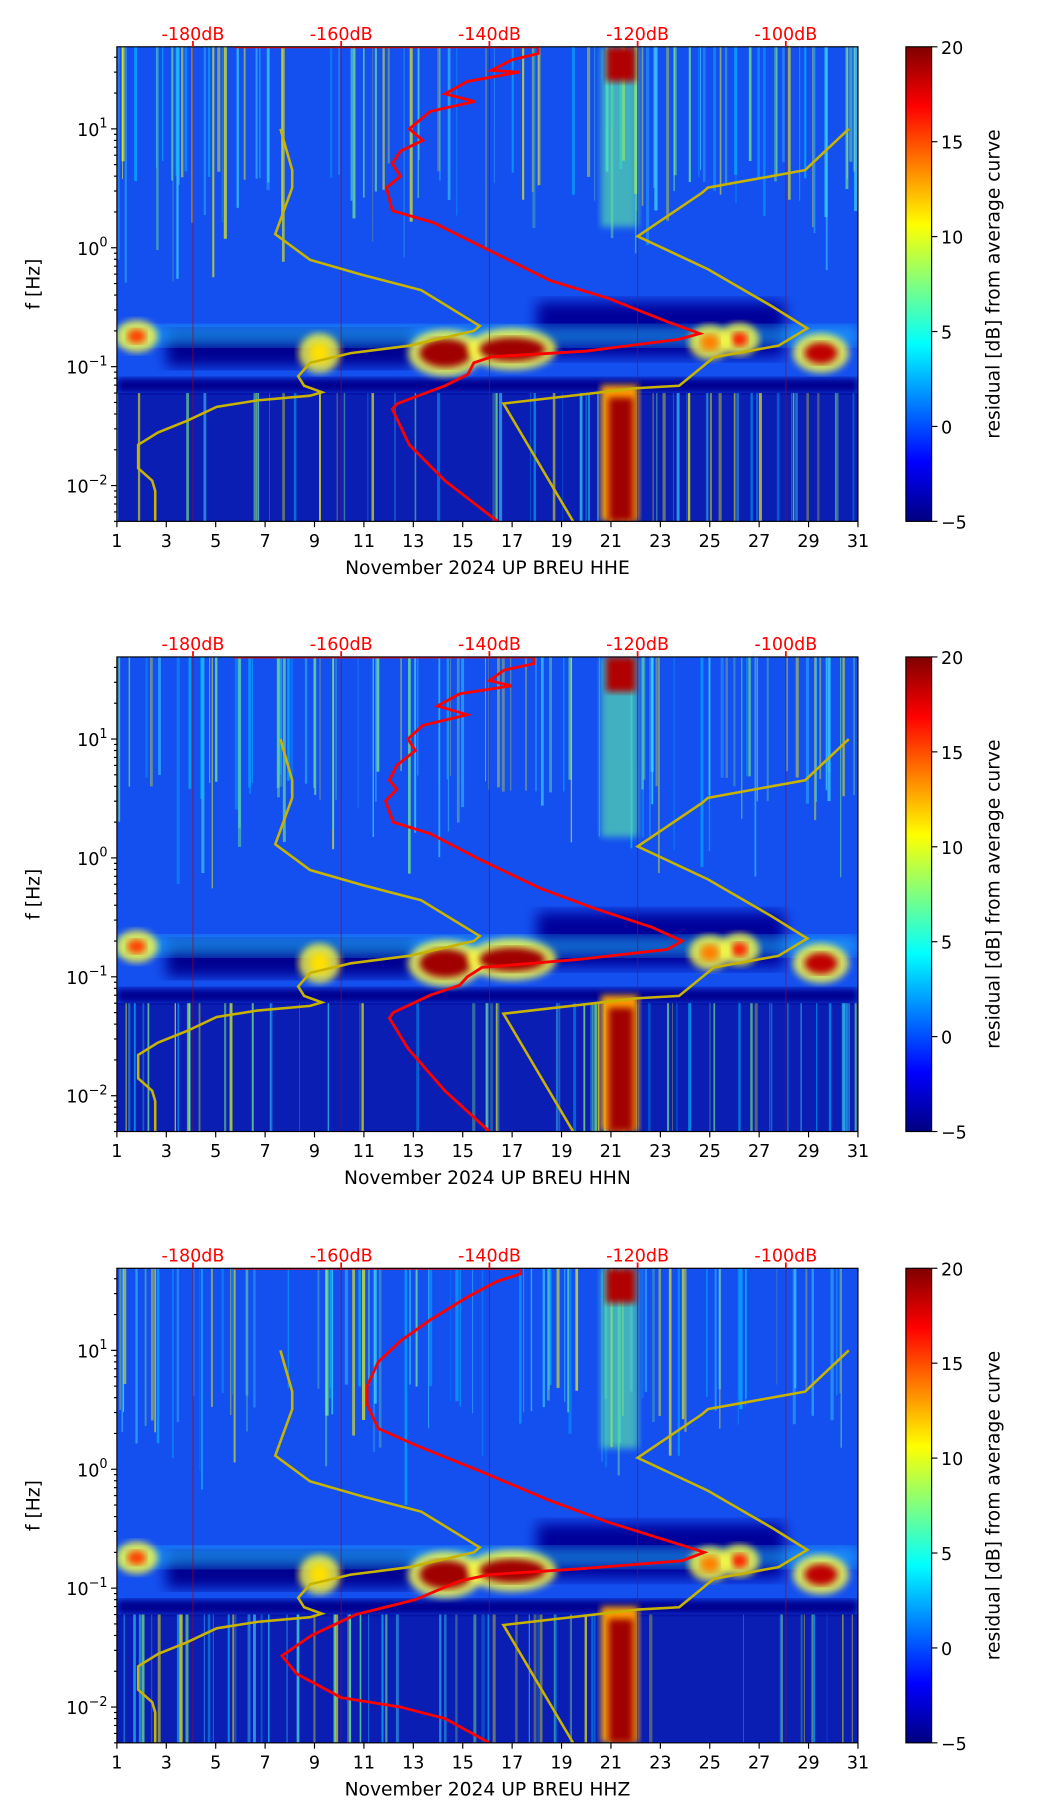 The height and width of the screenshot is (1806, 1052). I want to click on colorbar-tick-label: −5, so click(954, 1745).